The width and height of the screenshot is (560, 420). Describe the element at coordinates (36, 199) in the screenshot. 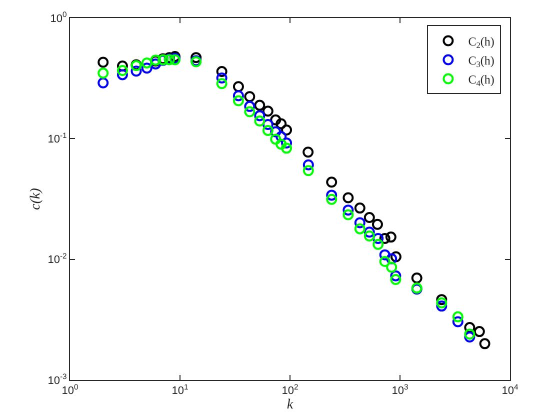

I see `y-axis-title: c(k)` at that location.